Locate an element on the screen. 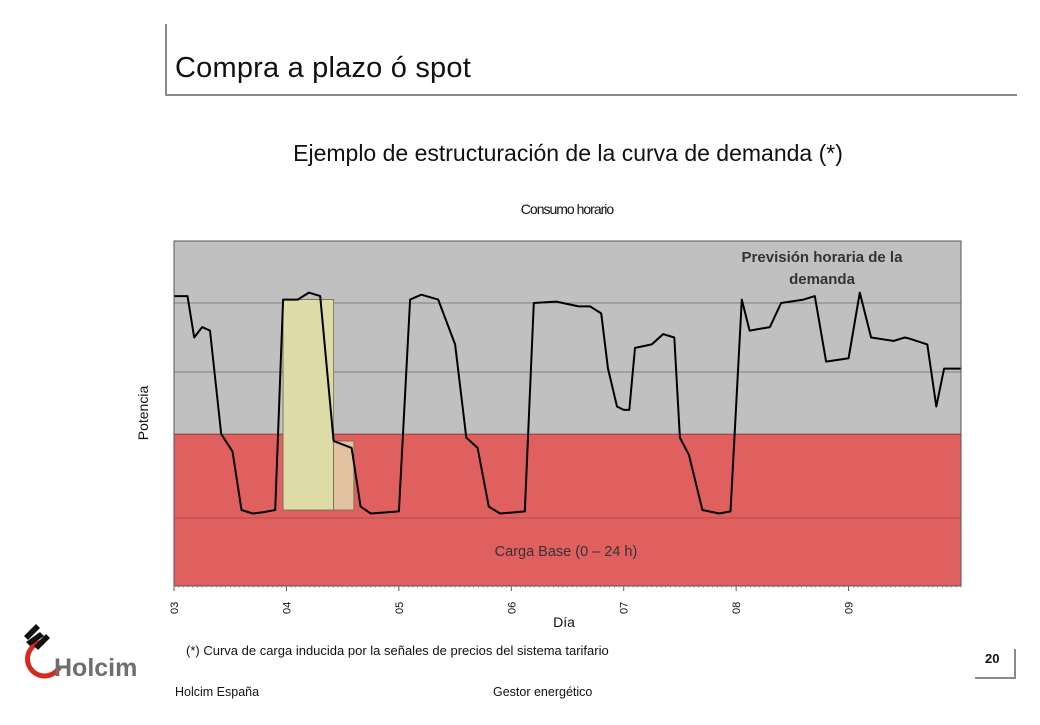 The height and width of the screenshot is (725, 1040). x-tick-label: 09 is located at coordinates (850, 608).